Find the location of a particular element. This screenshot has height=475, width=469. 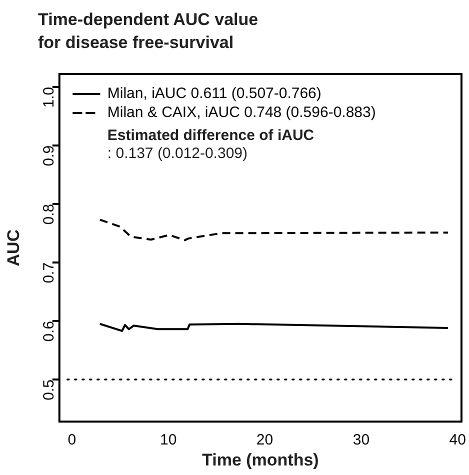

y-tick-label: 0.7 is located at coordinates (49, 273).